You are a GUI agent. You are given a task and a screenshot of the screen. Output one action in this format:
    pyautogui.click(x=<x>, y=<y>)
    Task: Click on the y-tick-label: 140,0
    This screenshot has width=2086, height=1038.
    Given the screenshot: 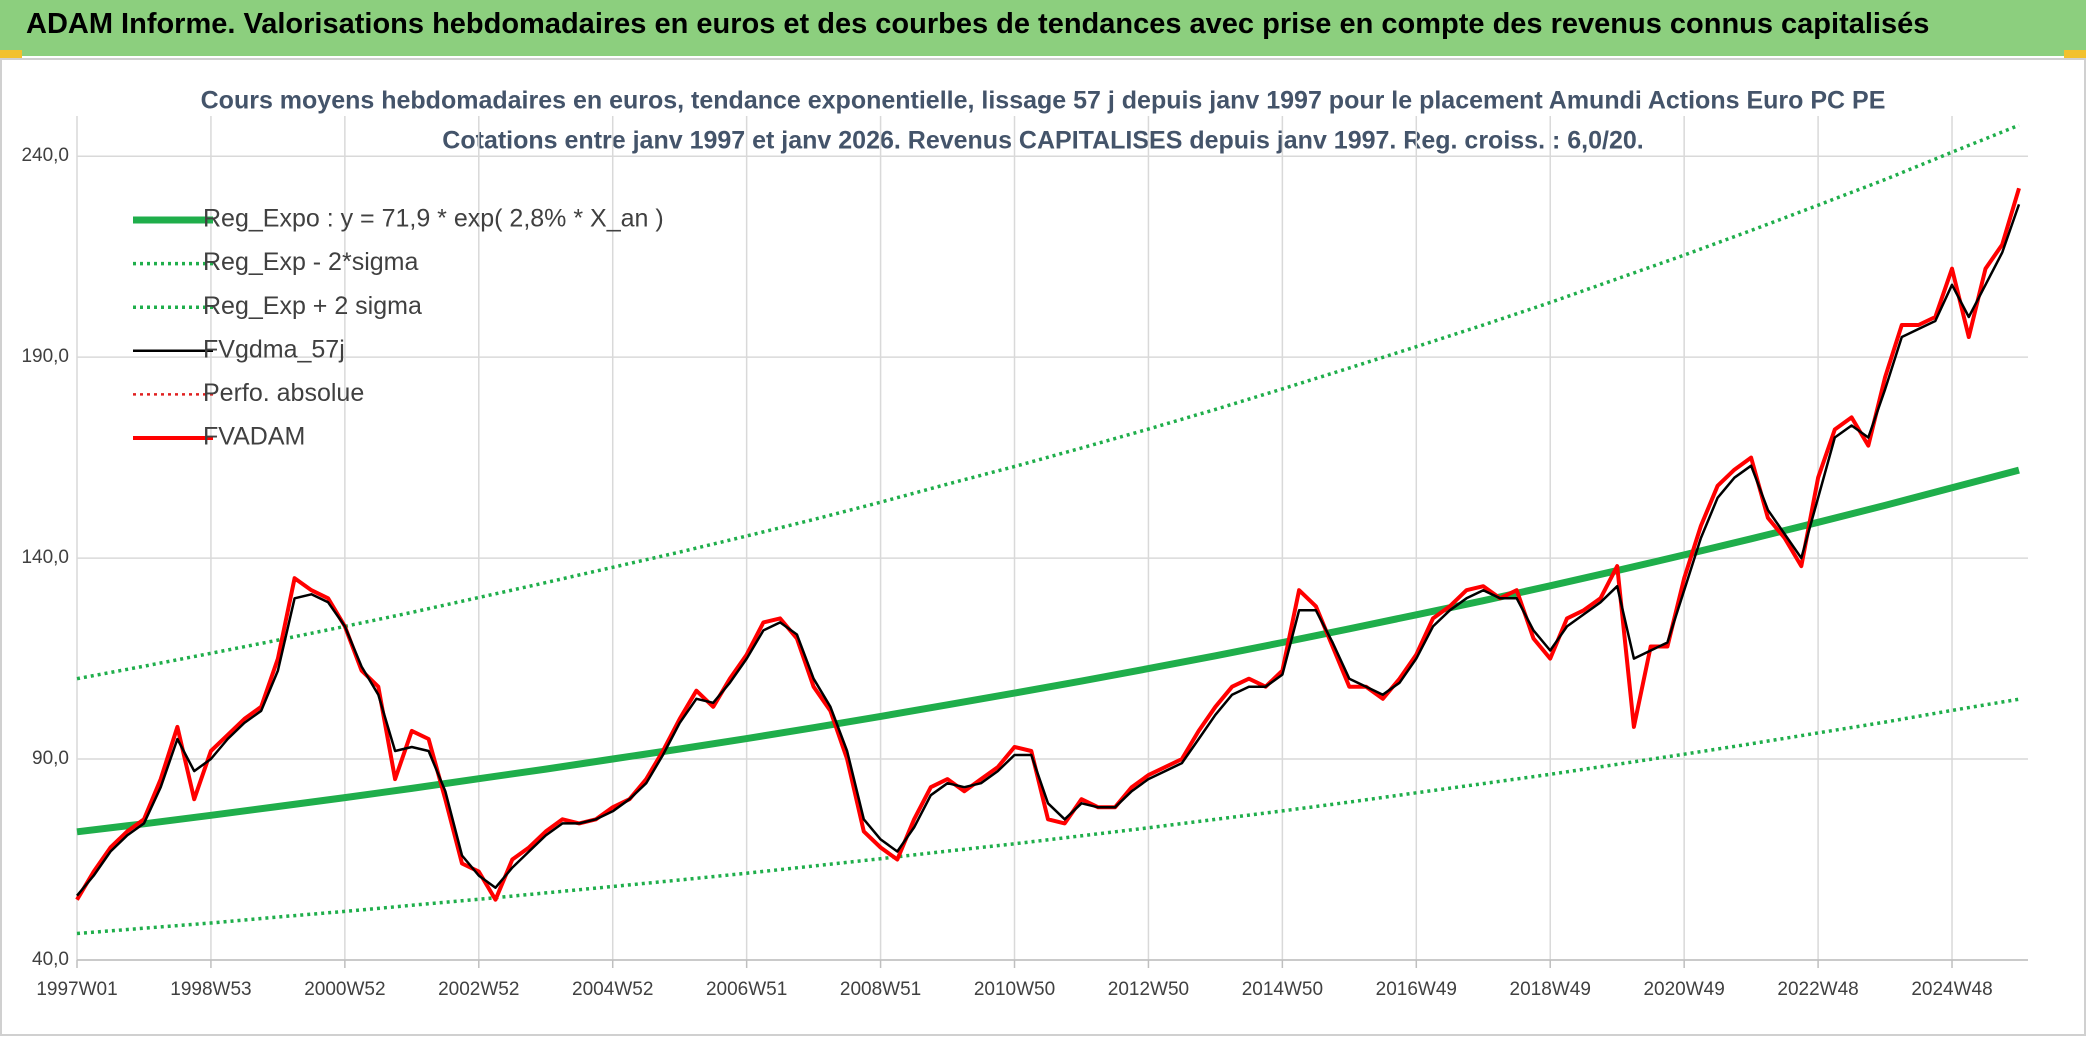 What is the action you would take?
    pyautogui.click(x=45, y=557)
    